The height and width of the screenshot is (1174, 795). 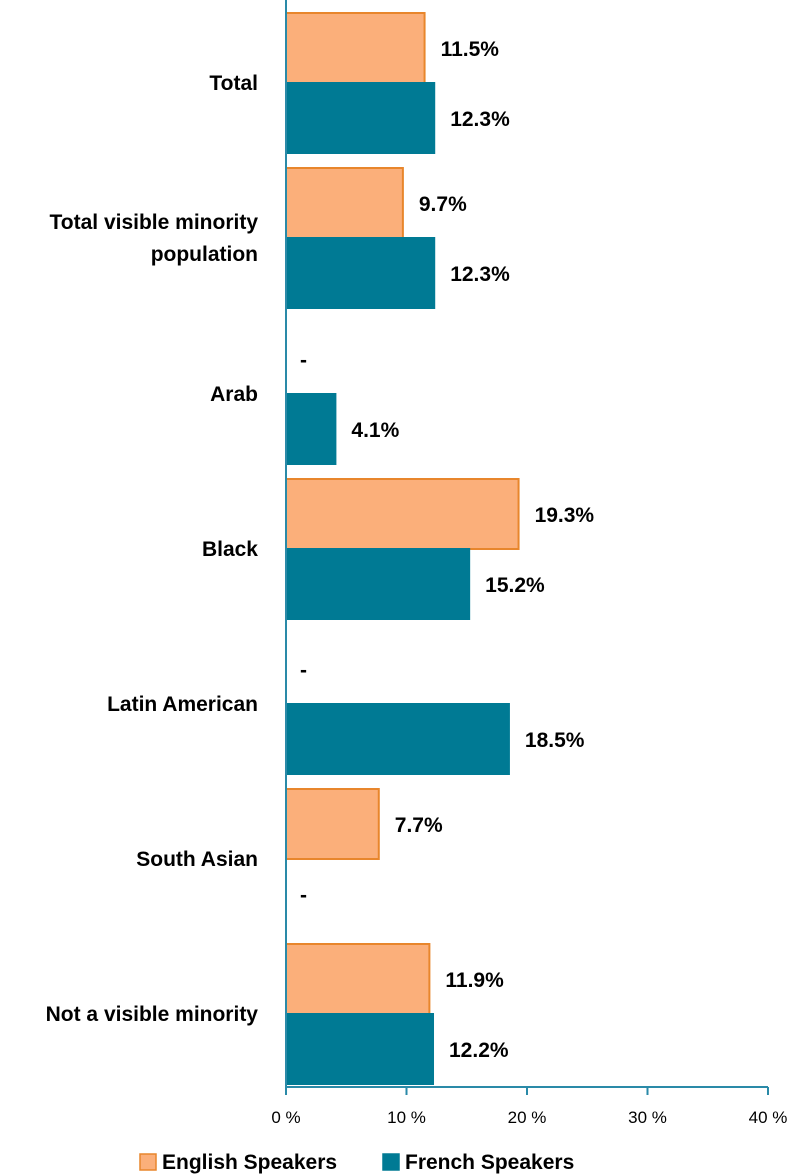 What do you see at coordinates (249, 1162) in the screenshot?
I see `legend-label-english-speakers: English Speakers` at bounding box center [249, 1162].